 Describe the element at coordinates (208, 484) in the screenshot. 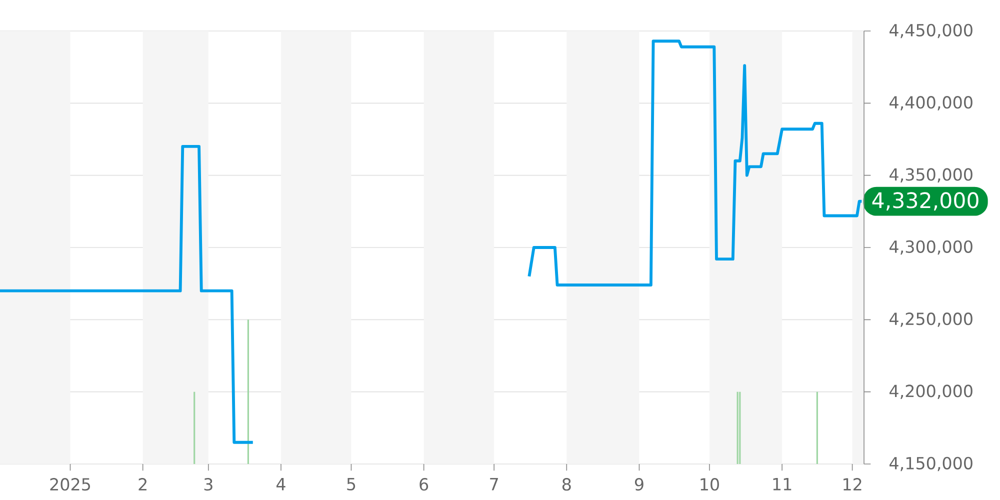

I see `x-tick-label: 3` at that location.